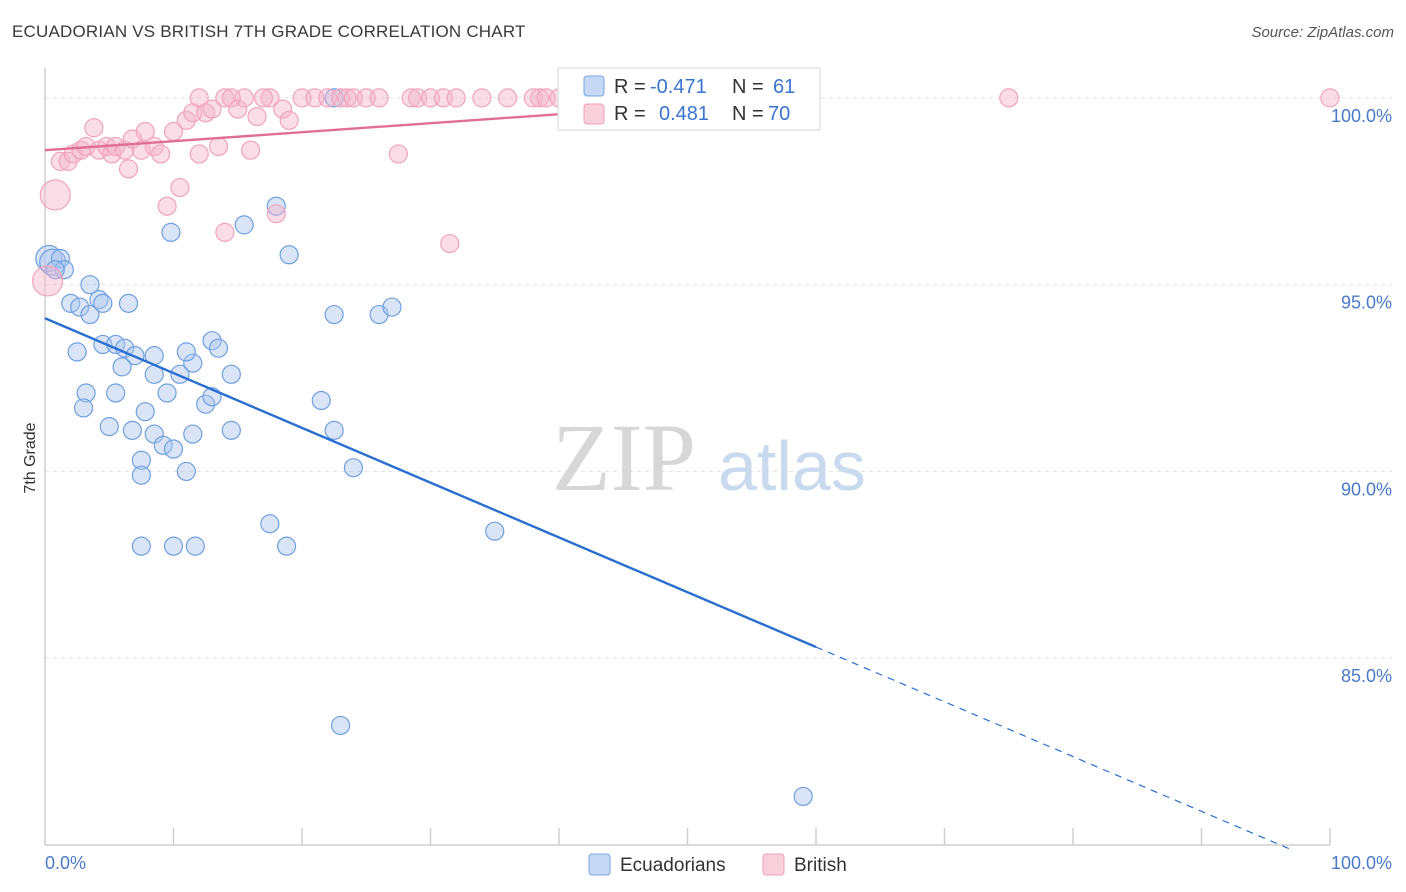  Describe the element at coordinates (1322, 32) in the screenshot. I see `source-note: Source: ZipAtlas.com` at that location.